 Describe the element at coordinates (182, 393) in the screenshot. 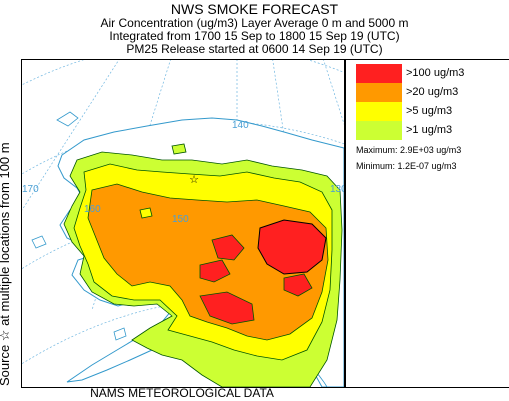

I see `meteorological-data-label: NAMS METEOROLOGICAL DATA` at that location.